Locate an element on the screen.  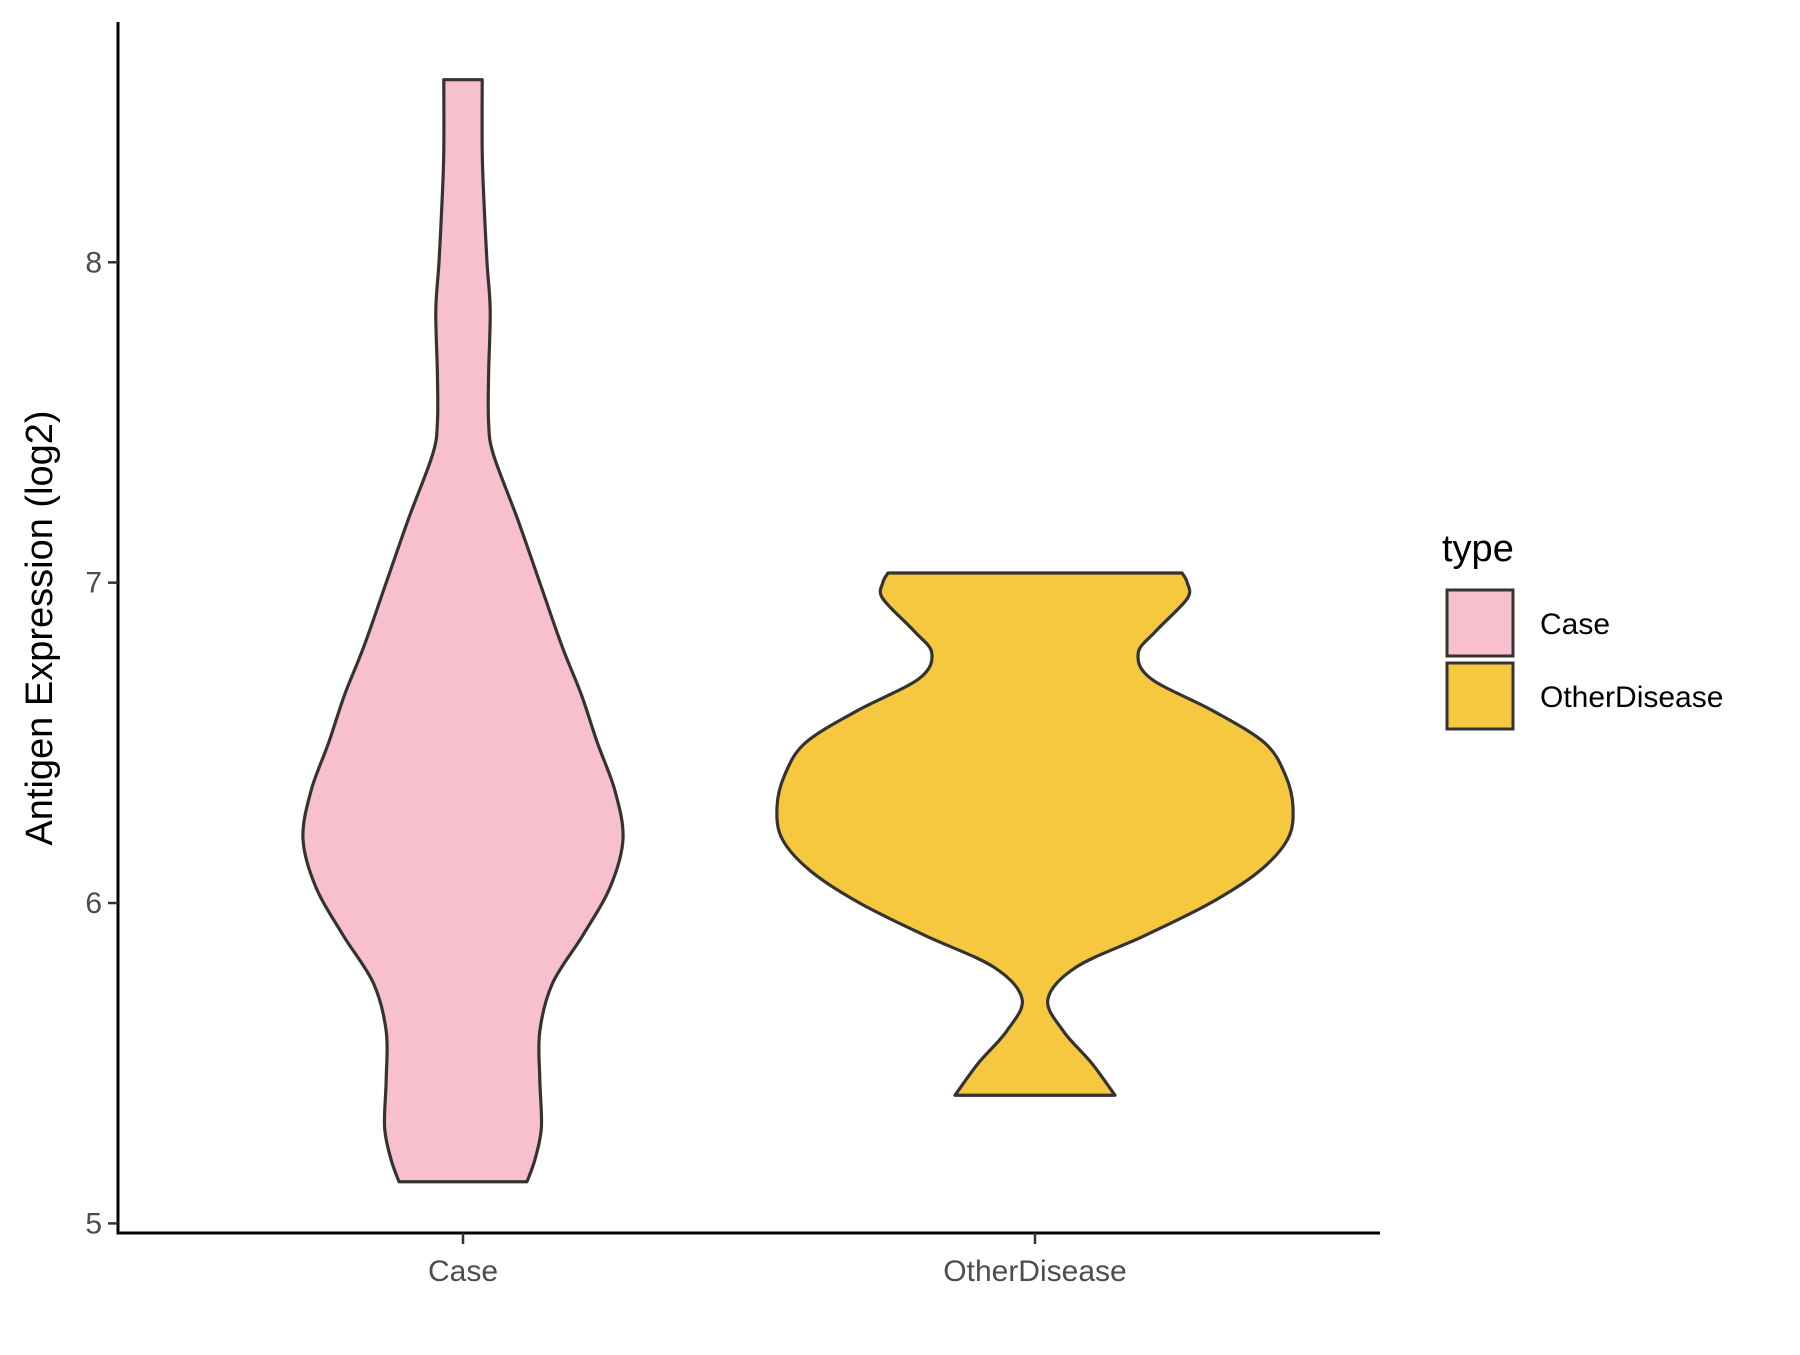
legend-key-case is located at coordinates (1480, 623).